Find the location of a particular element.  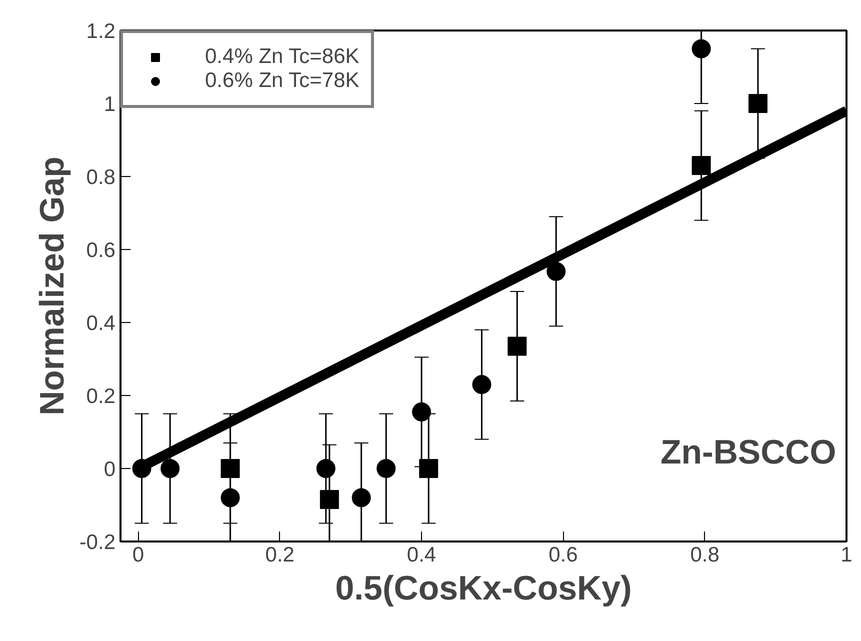

y-tick-label: 0.8 is located at coordinates (101, 177).